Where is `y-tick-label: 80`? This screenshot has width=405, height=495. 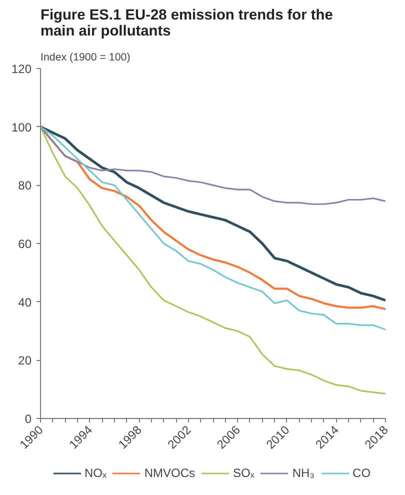 y-tick-label: 80 is located at coordinates (25, 185).